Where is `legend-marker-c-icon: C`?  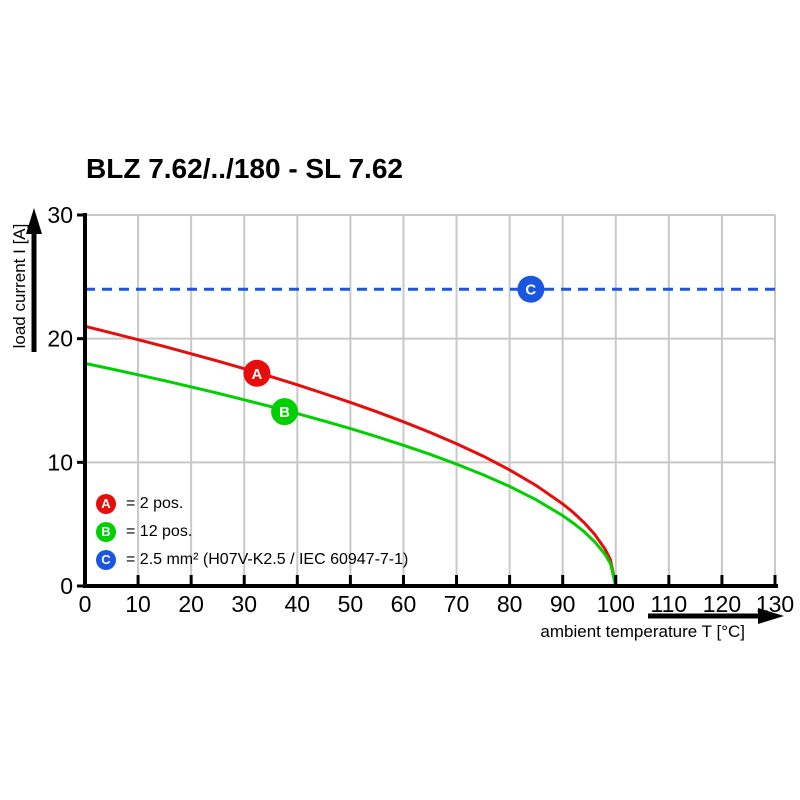
legend-marker-c-icon: C is located at coordinates (106, 560).